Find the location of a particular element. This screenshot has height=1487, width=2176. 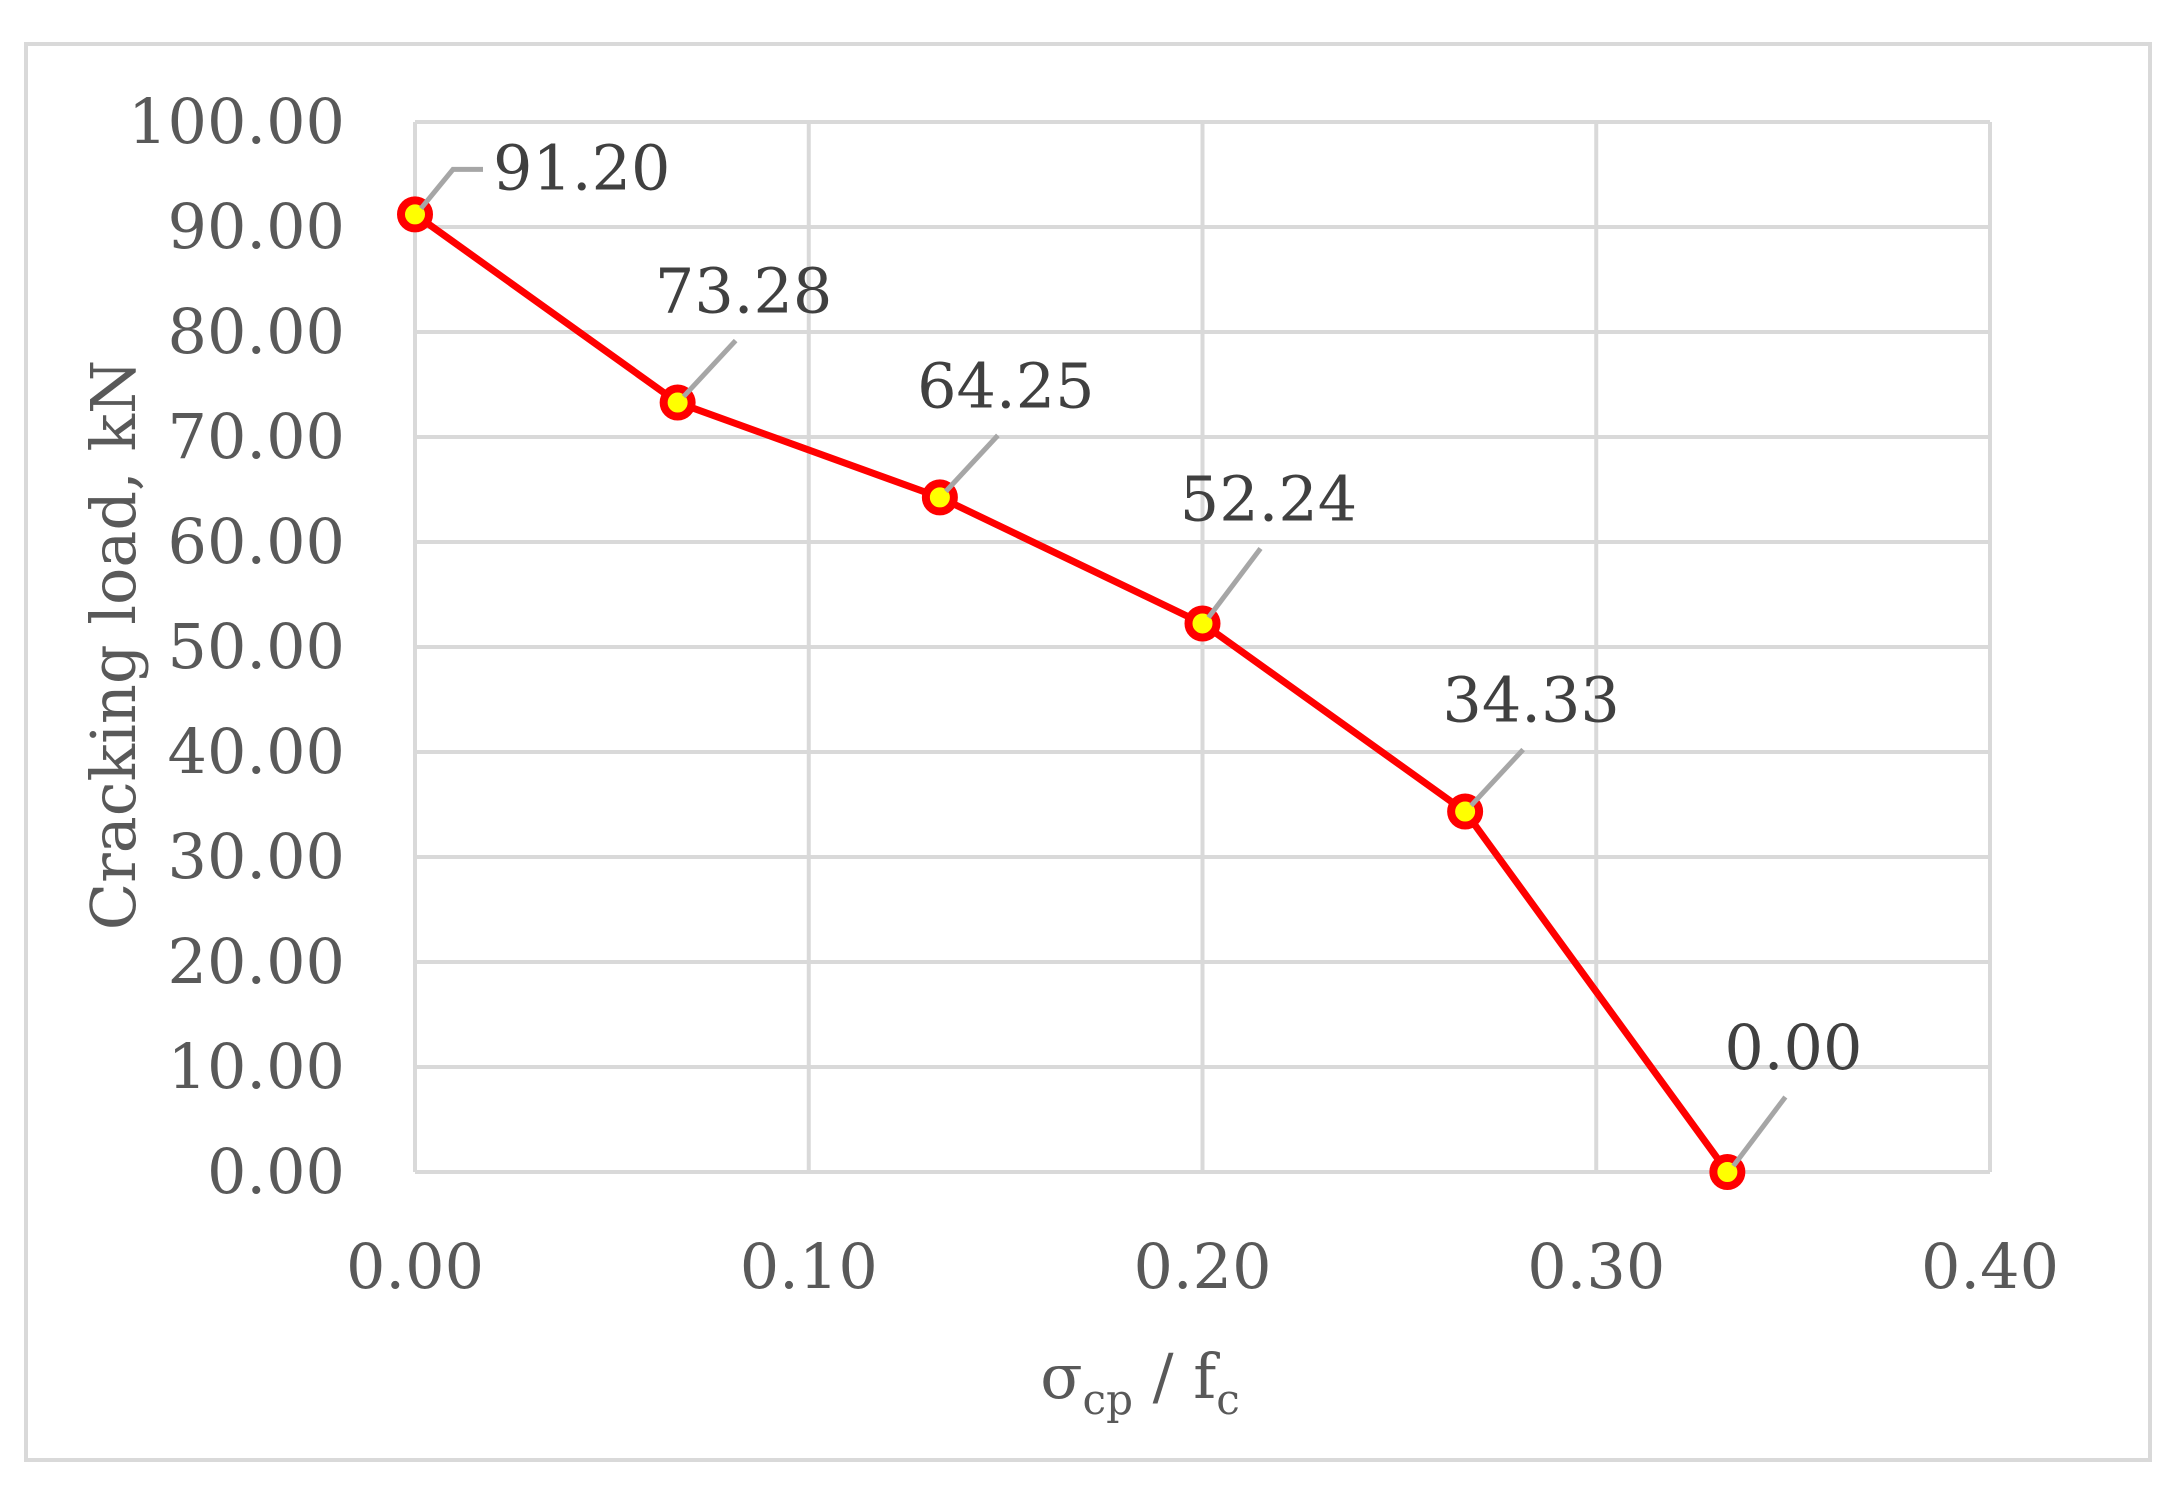

data-label: 34.33 is located at coordinates (1531, 700).